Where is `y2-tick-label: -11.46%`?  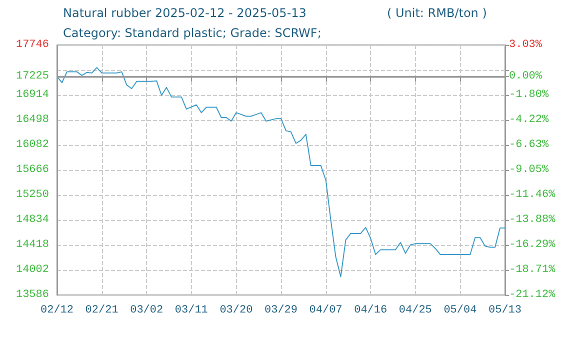
y2-tick-label: -11.46% is located at coordinates (532, 195).